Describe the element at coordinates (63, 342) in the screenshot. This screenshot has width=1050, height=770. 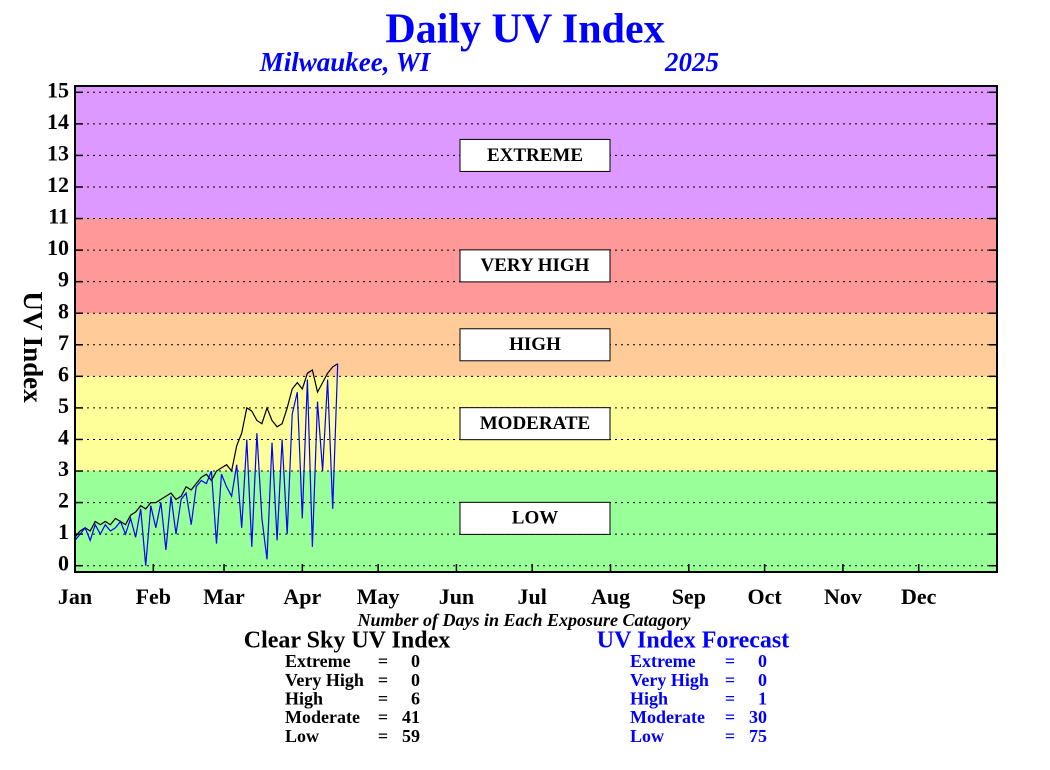
I see `y-tick-label: 7` at that location.